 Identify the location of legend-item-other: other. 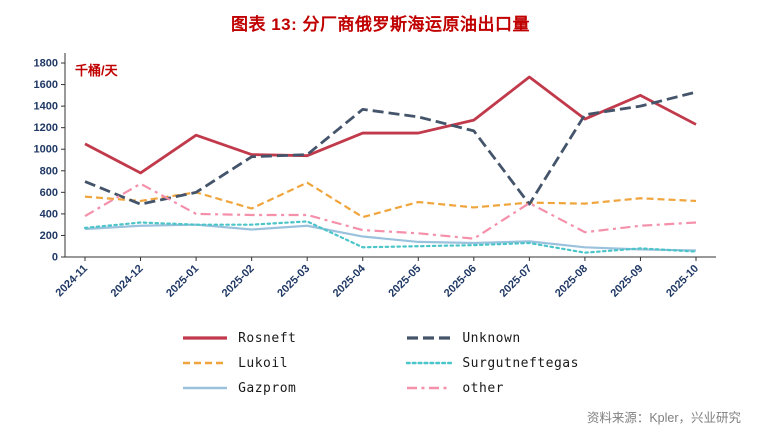
(492, 388).